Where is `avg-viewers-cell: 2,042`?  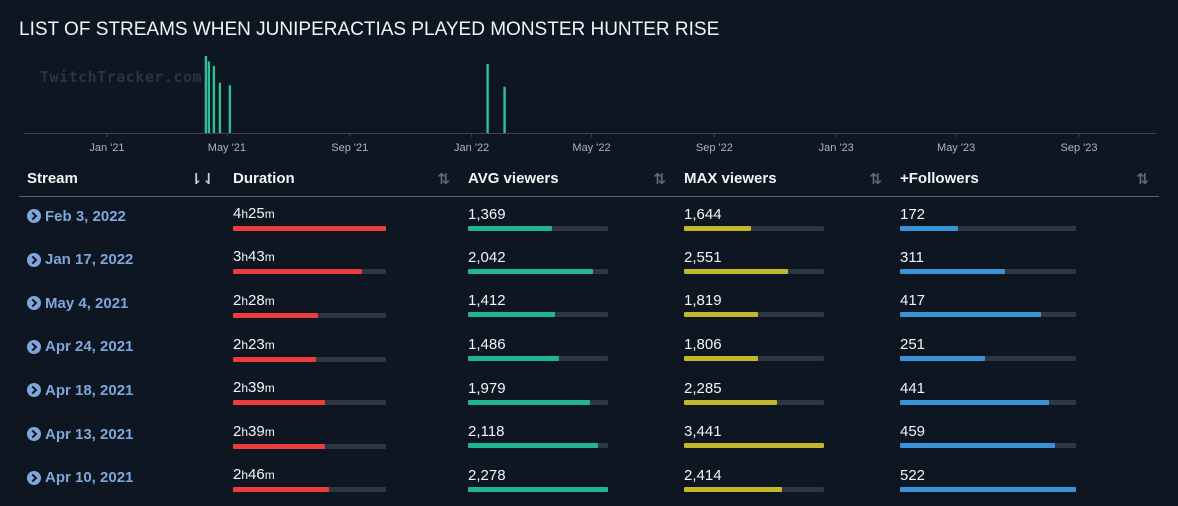
avg-viewers-cell: 2,042 is located at coordinates (568, 262).